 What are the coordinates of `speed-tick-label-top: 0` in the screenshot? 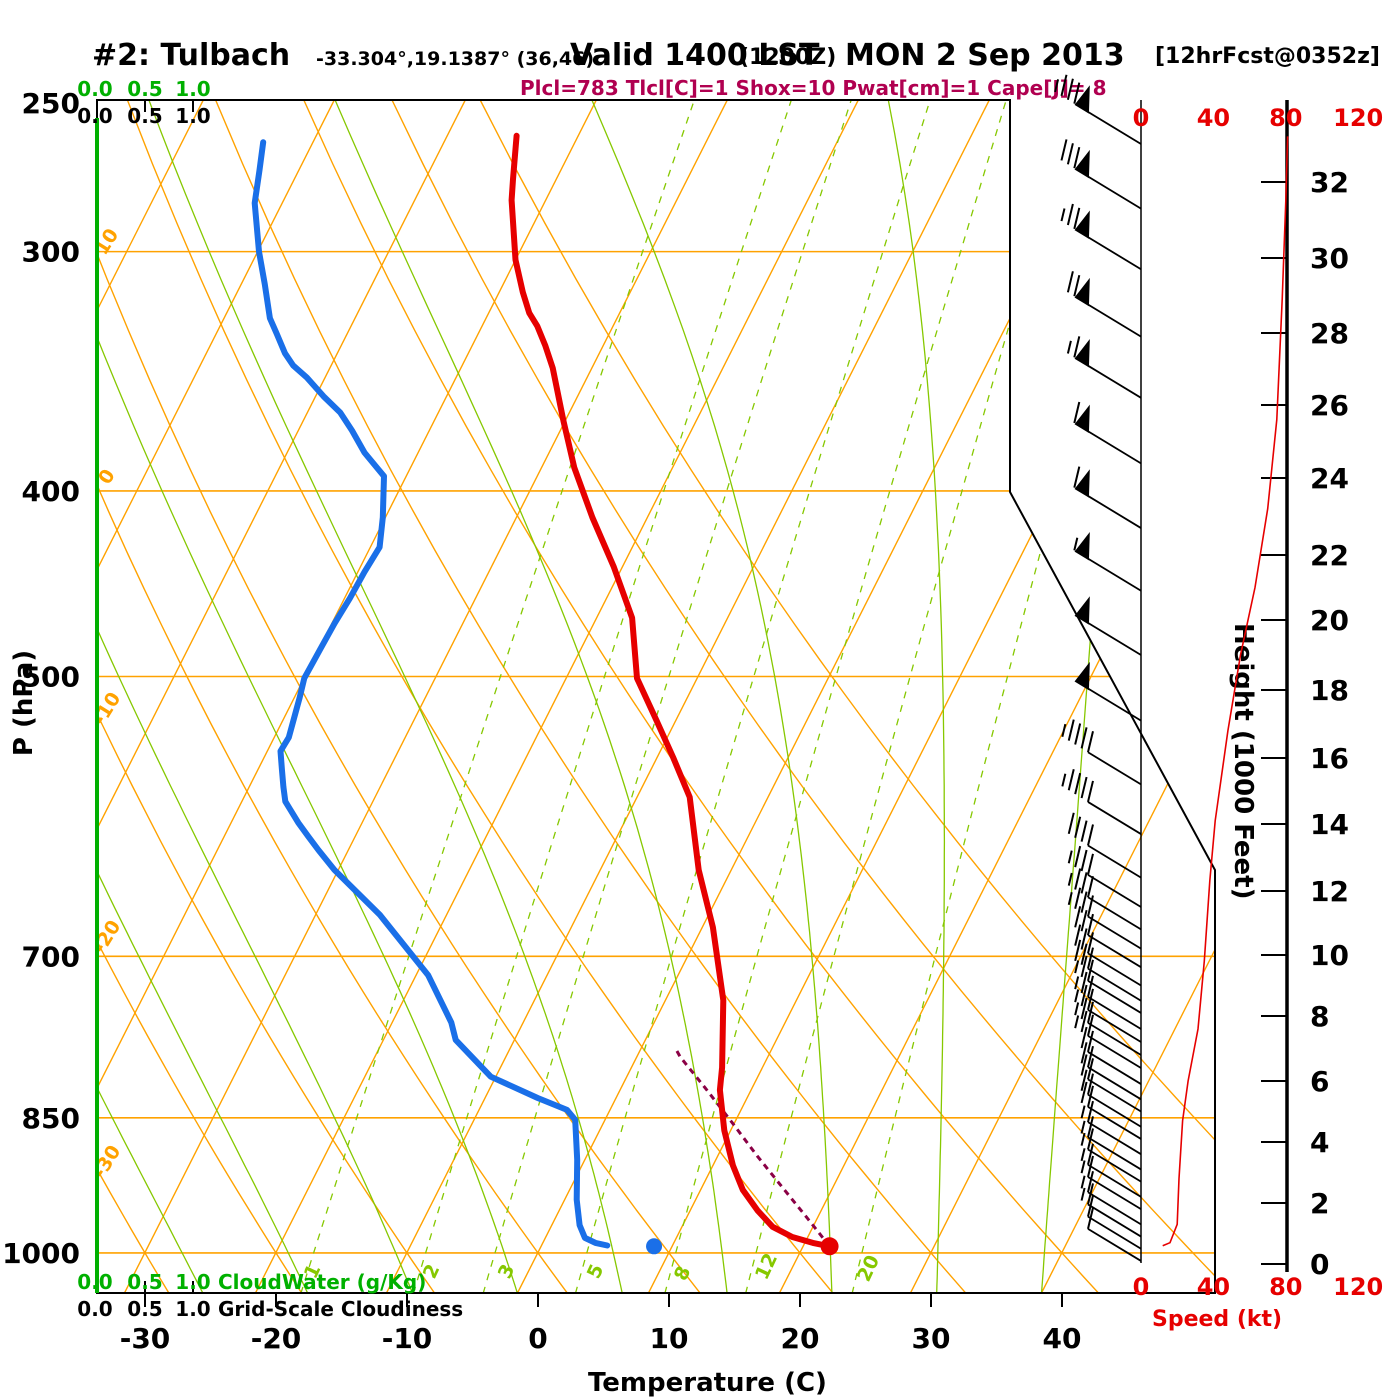 It's located at (1141, 118).